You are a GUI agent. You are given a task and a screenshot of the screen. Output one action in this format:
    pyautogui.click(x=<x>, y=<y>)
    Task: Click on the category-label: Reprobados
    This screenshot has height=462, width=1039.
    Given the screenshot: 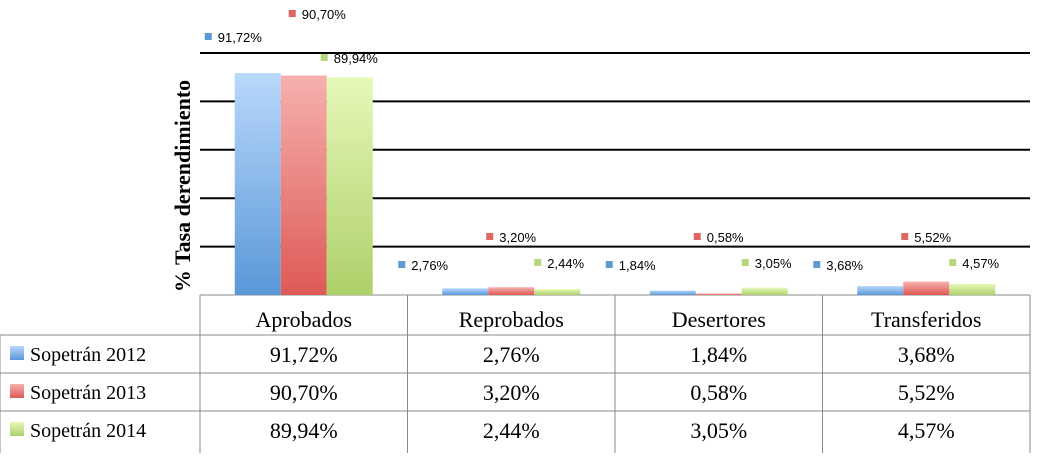 What is the action you would take?
    pyautogui.click(x=511, y=319)
    